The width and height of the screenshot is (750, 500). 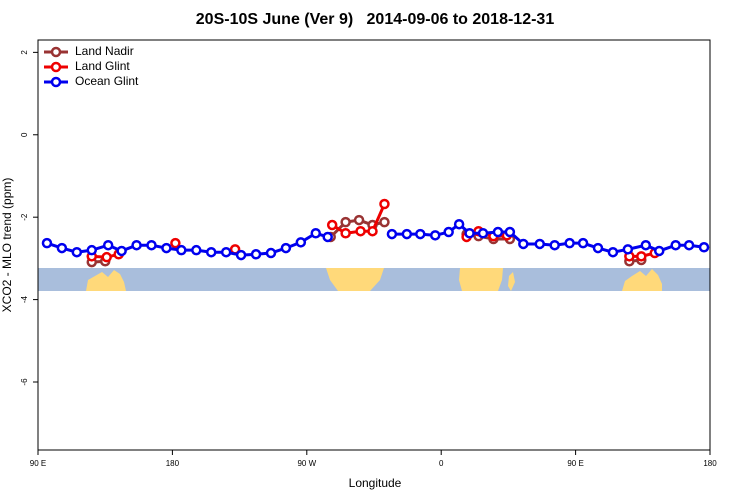 I want to click on land-south-america, so click(x=355, y=279).